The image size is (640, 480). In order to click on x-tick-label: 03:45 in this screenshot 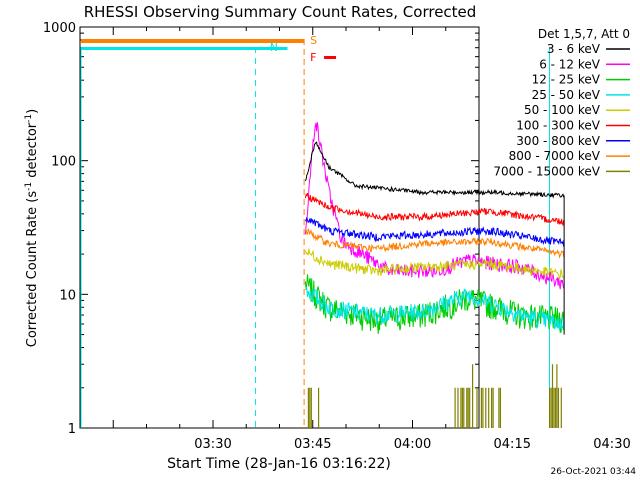, I will do `click(312, 444)`.